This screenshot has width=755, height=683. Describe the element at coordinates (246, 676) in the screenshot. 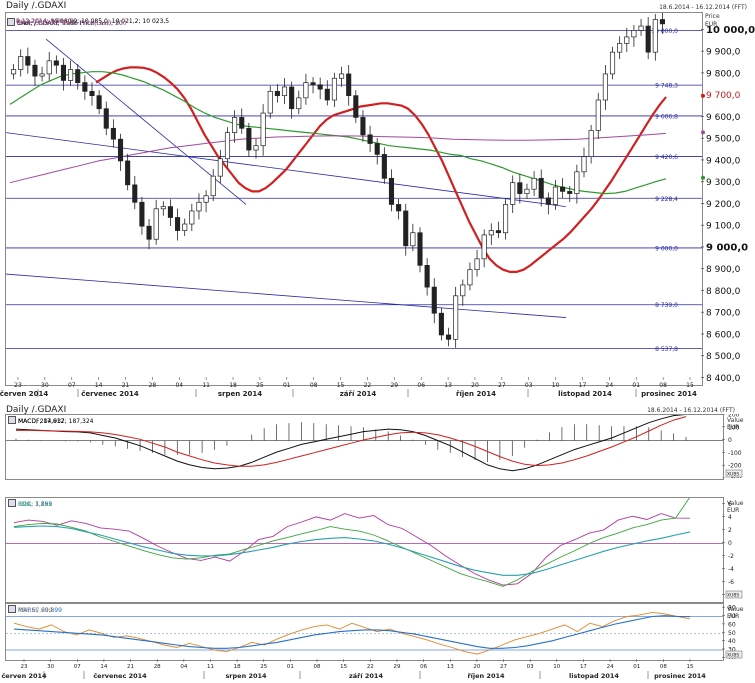

I see `month-label: srpen 2014` at that location.